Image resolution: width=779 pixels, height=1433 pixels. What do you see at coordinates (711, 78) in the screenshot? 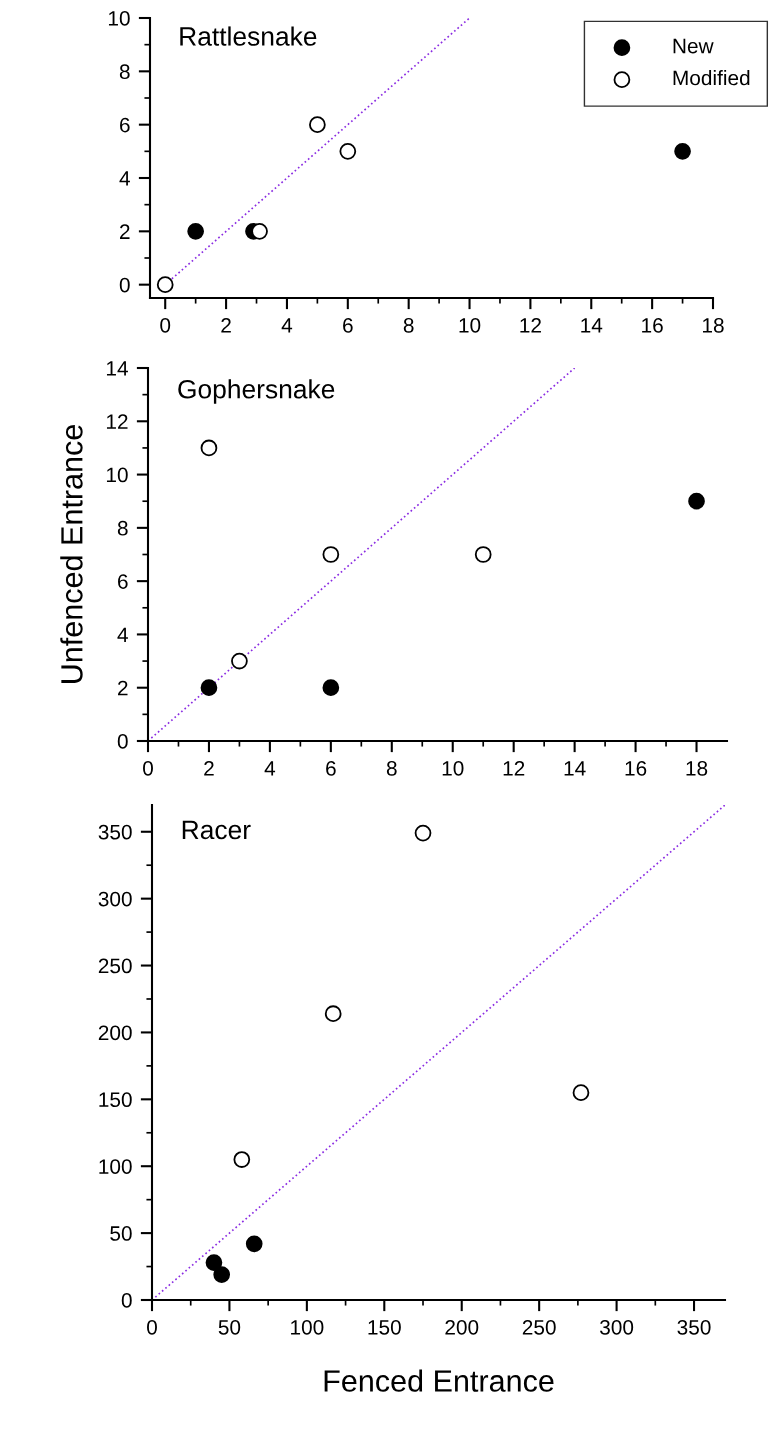
I see `legend-label: Modified` at bounding box center [711, 78].